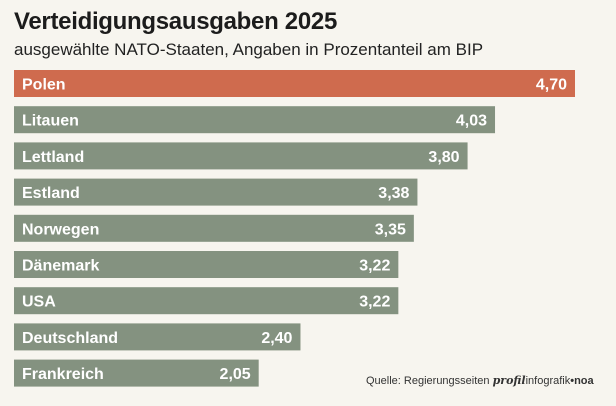 The image size is (616, 406). What do you see at coordinates (157, 337) in the screenshot?
I see `bar-deutschland` at bounding box center [157, 337].